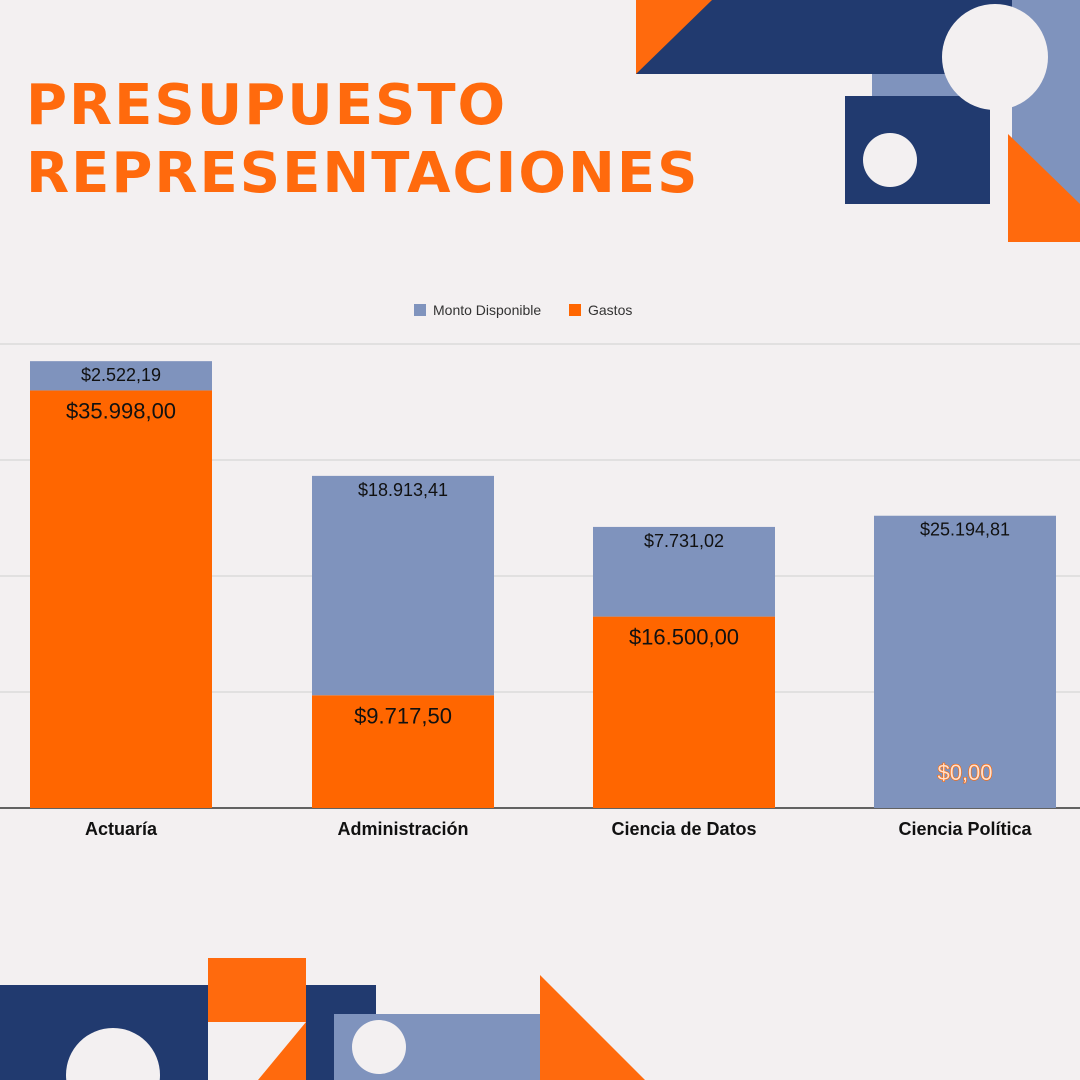 This screenshot has height=1080, width=1080. I want to click on data-label-monto-disponible: $7.731,02, so click(684, 541).